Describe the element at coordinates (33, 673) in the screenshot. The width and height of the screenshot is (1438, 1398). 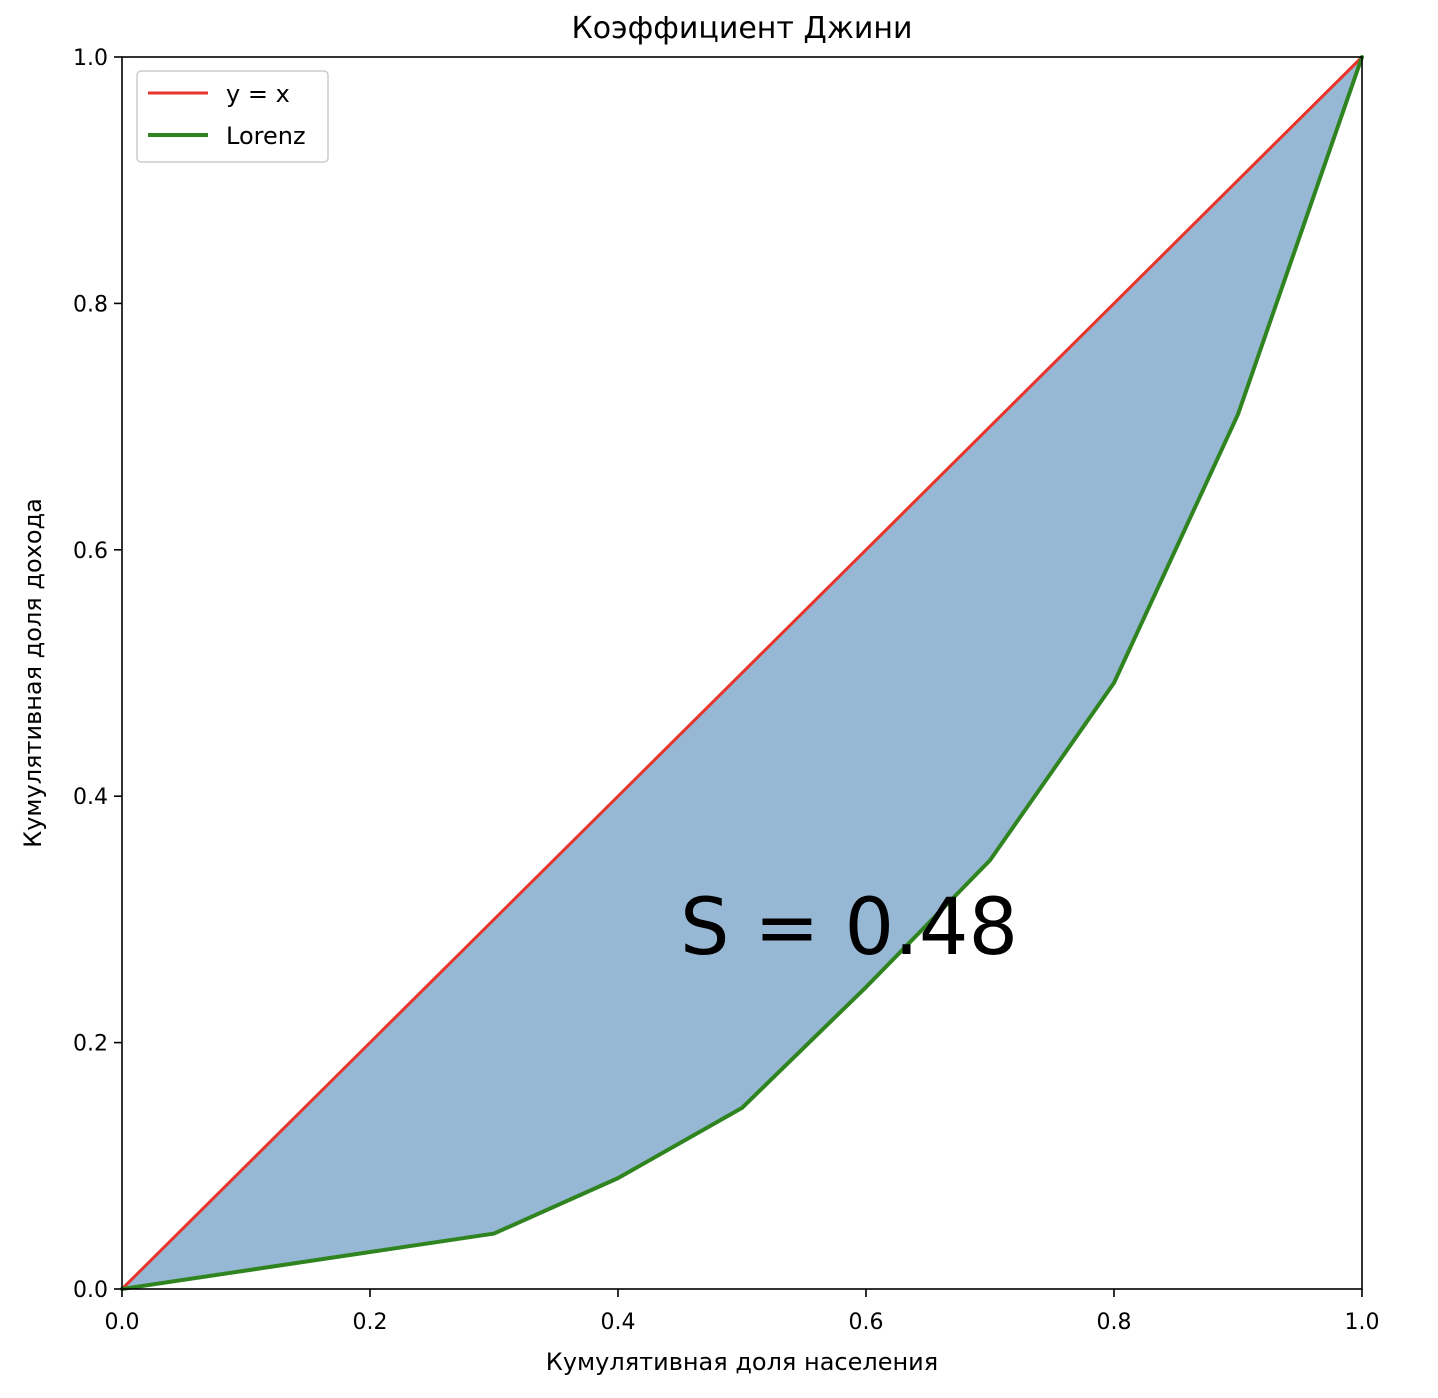
I see `y-axis-title: Кумулятивная доля дохода` at that location.